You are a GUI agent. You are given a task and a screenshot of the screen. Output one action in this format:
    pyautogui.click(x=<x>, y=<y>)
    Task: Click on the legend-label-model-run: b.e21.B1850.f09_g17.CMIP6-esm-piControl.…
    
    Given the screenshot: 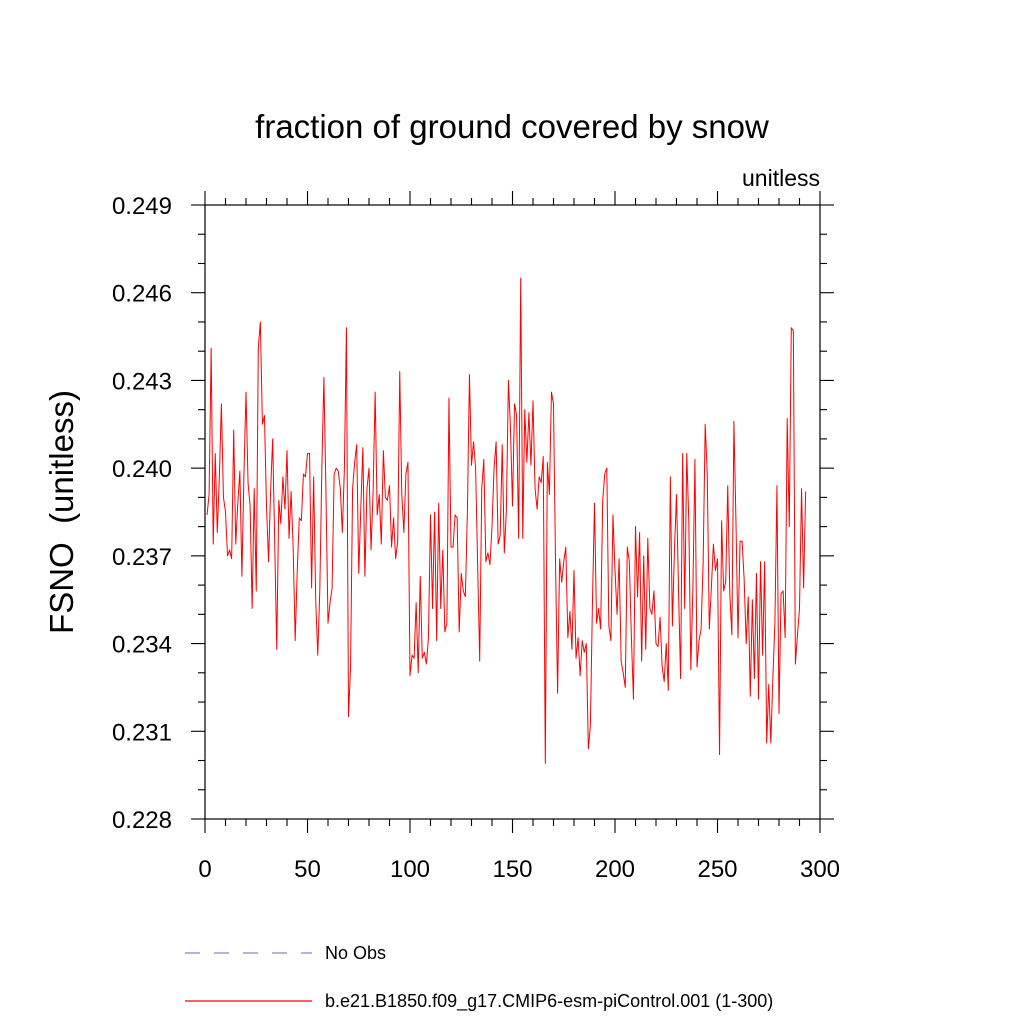 What is the action you would take?
    pyautogui.click(x=549, y=1001)
    